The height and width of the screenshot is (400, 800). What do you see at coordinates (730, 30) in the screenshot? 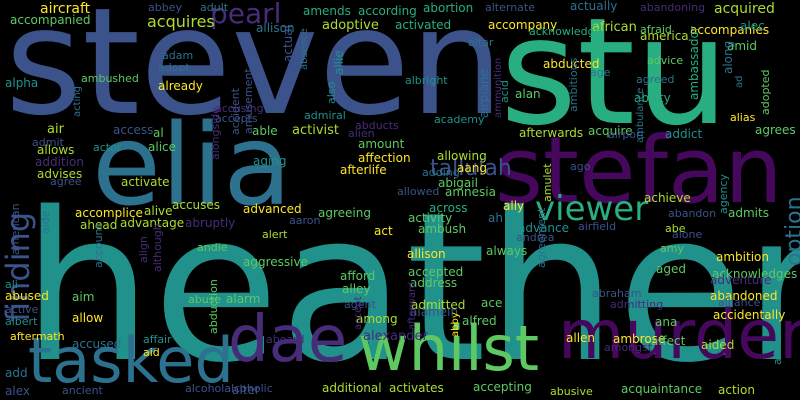
I see `word-accompanies: accompanies` at bounding box center [730, 30].